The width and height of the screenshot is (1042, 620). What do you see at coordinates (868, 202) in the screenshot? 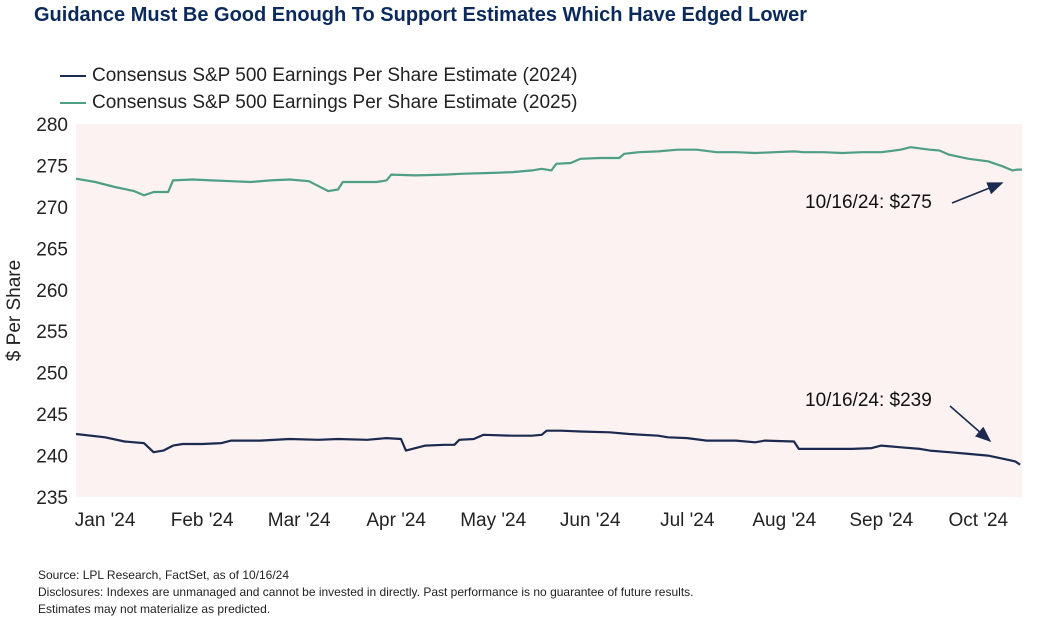
I see `annotation-label: 10/16/24: $275` at bounding box center [868, 202].